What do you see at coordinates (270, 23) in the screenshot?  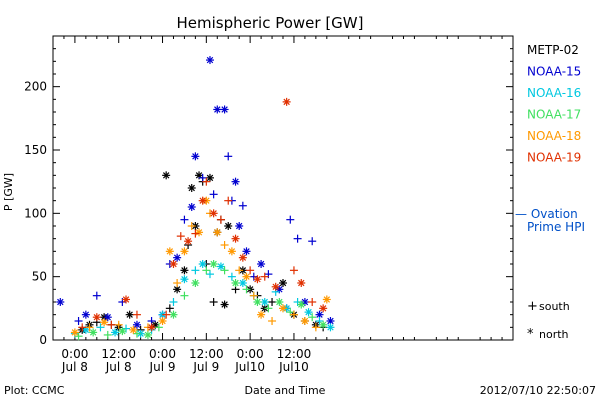 I see `chart-title: Hemispheric Power [GW]` at bounding box center [270, 23].